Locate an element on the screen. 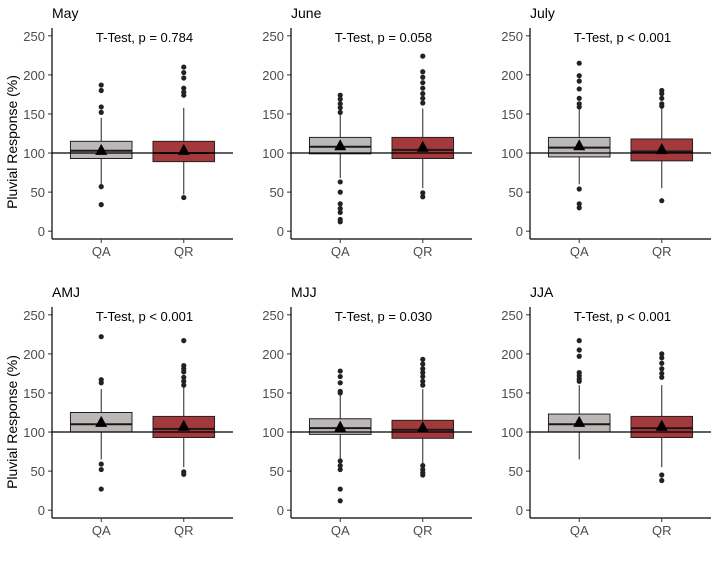 Image resolution: width=720 pixels, height=564 pixels. panel-title: AMJ is located at coordinates (66, 292).